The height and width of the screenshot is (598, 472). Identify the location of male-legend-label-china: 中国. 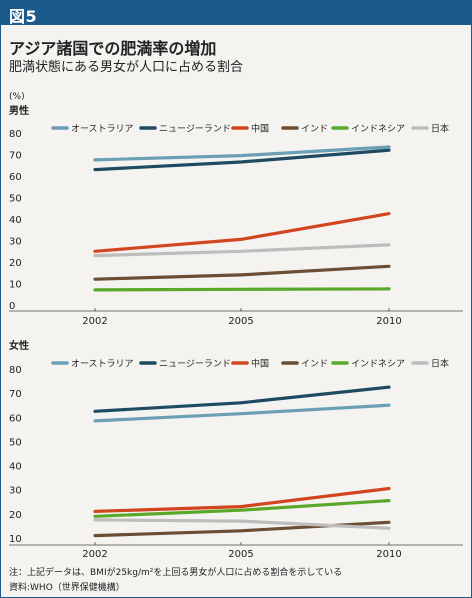
(260, 129).